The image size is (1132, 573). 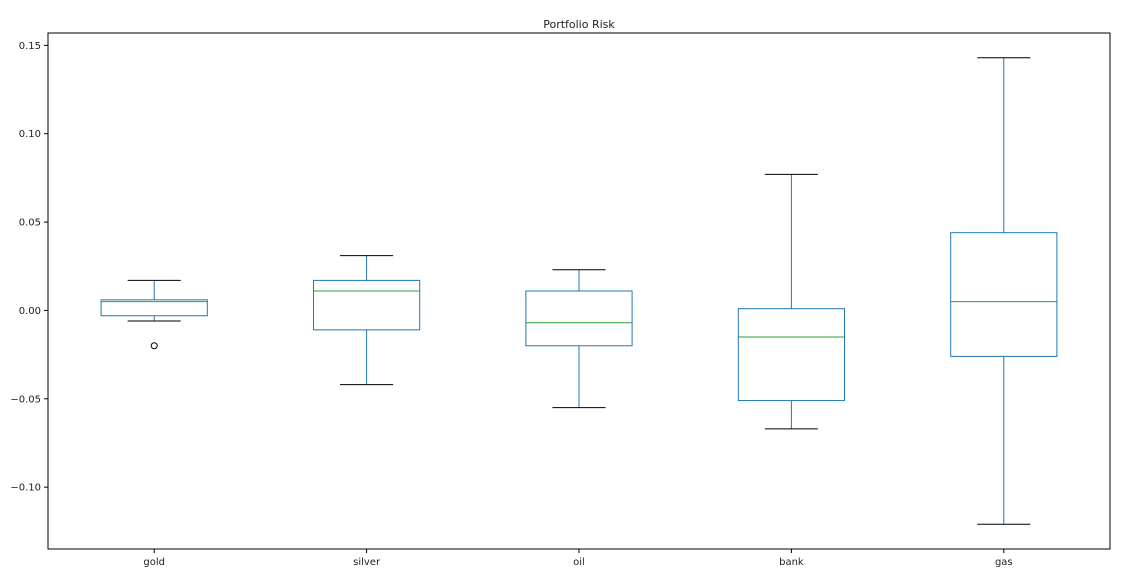 I want to click on box-gas, so click(x=1004, y=294).